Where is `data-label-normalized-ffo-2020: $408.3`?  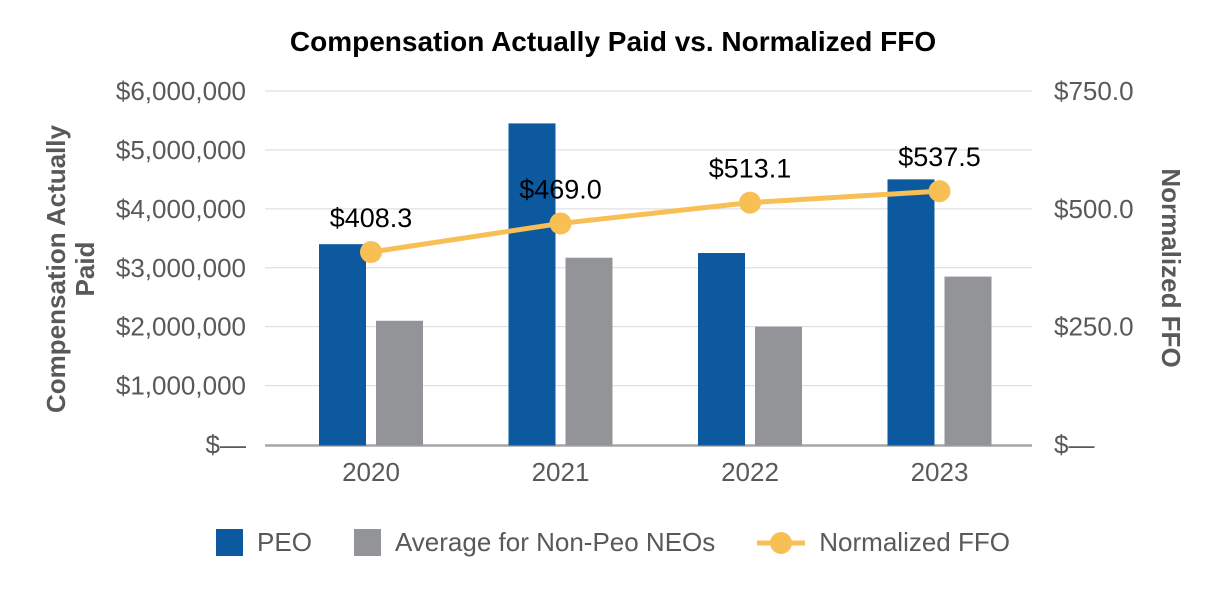 data-label-normalized-ffo-2020: $408.3 is located at coordinates (371, 218).